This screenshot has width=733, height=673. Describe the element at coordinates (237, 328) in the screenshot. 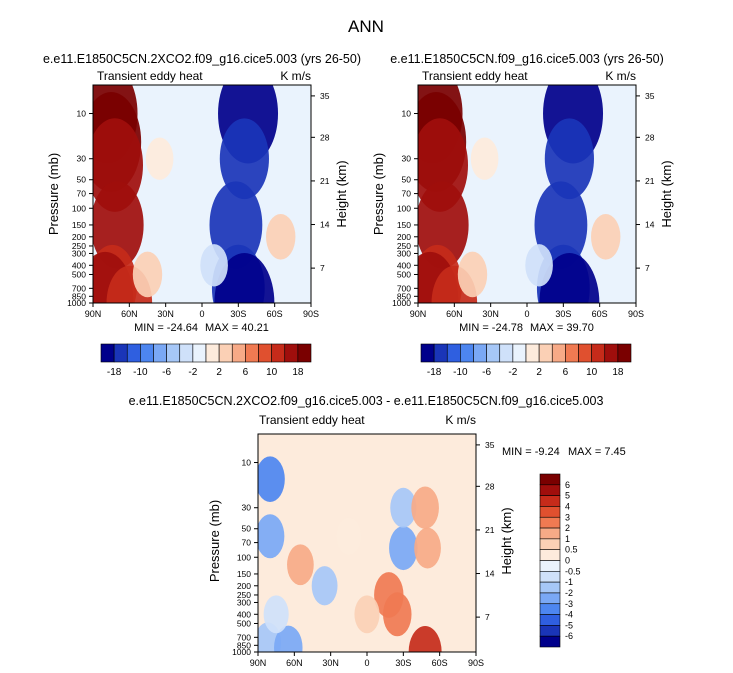

I see `max-label: MAX = 40.21` at that location.